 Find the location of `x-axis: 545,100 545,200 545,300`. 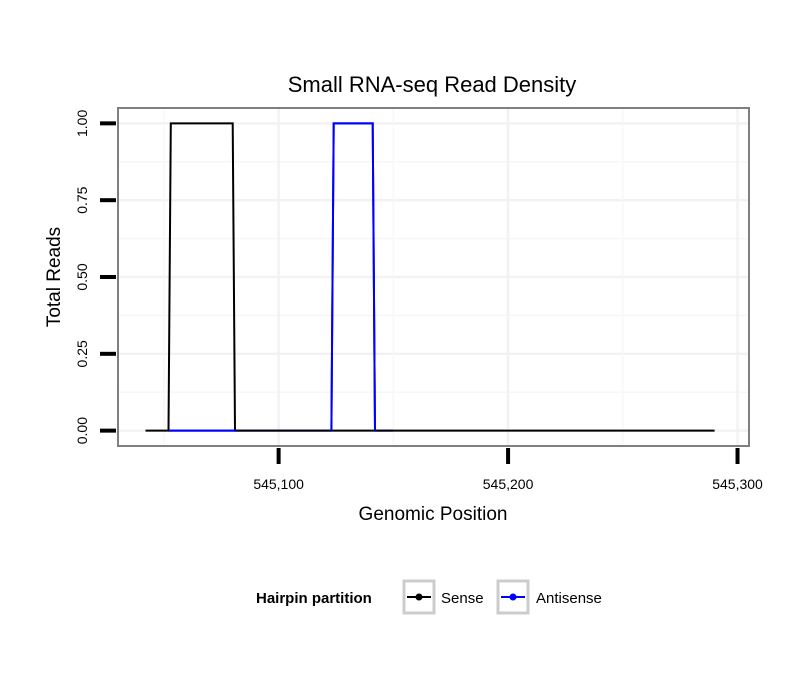

x-axis: 545,100 545,200 545,300 is located at coordinates (508, 470).